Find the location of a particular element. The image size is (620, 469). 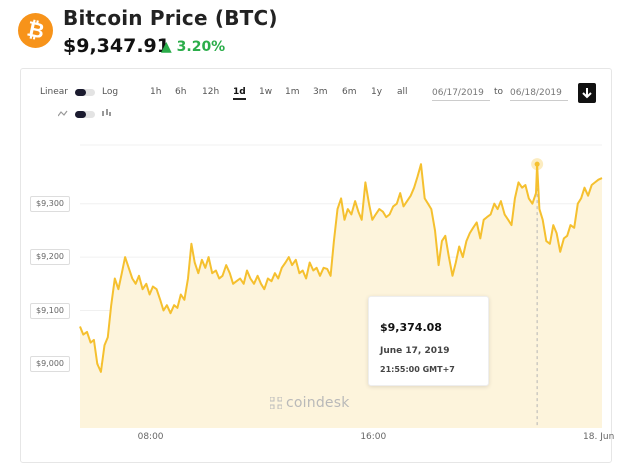

download-icon is located at coordinates (587, 93).